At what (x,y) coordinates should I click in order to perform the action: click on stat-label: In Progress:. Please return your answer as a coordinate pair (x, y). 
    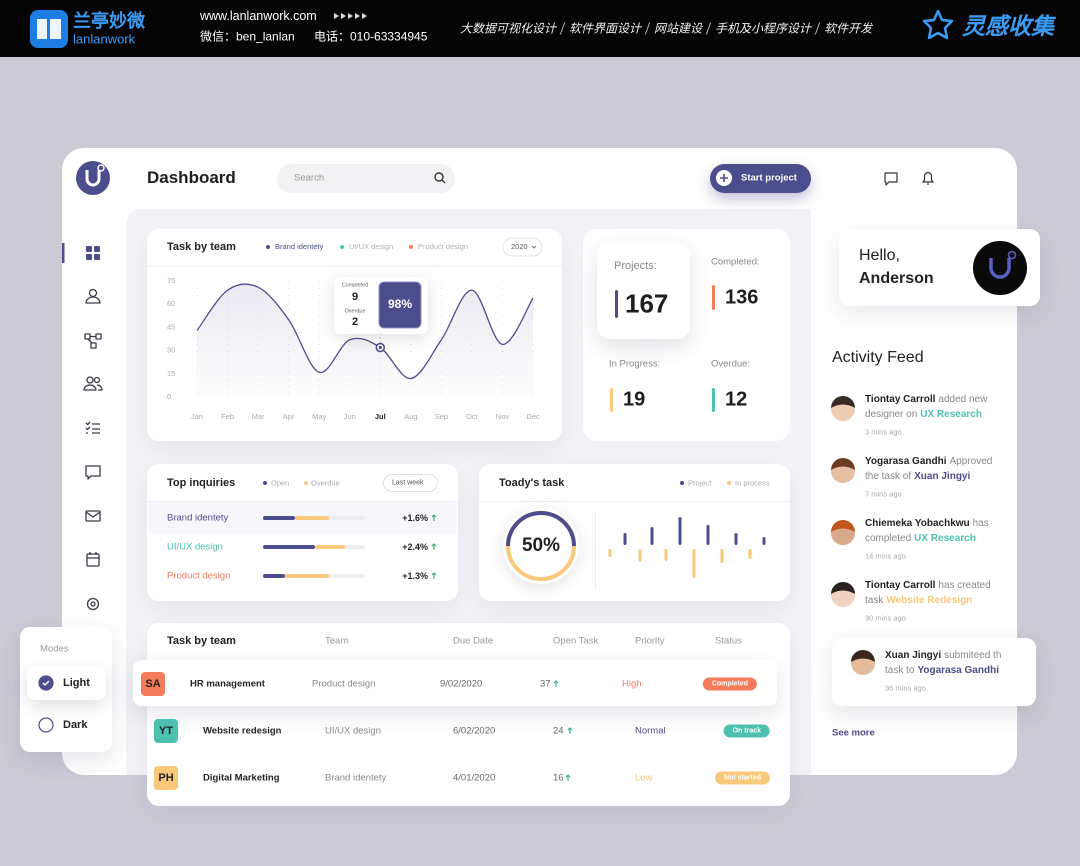
    Looking at the image, I should click on (635, 364).